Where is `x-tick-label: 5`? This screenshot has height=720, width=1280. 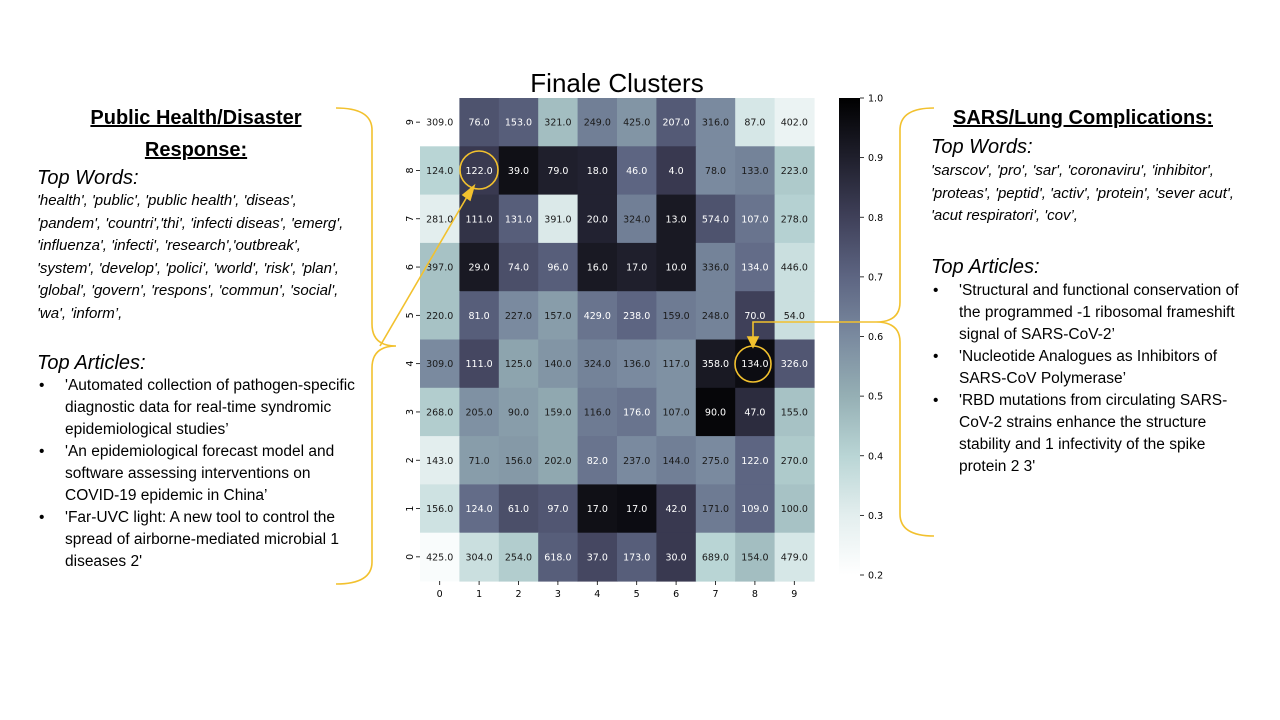
x-tick-label: 5 is located at coordinates (637, 594).